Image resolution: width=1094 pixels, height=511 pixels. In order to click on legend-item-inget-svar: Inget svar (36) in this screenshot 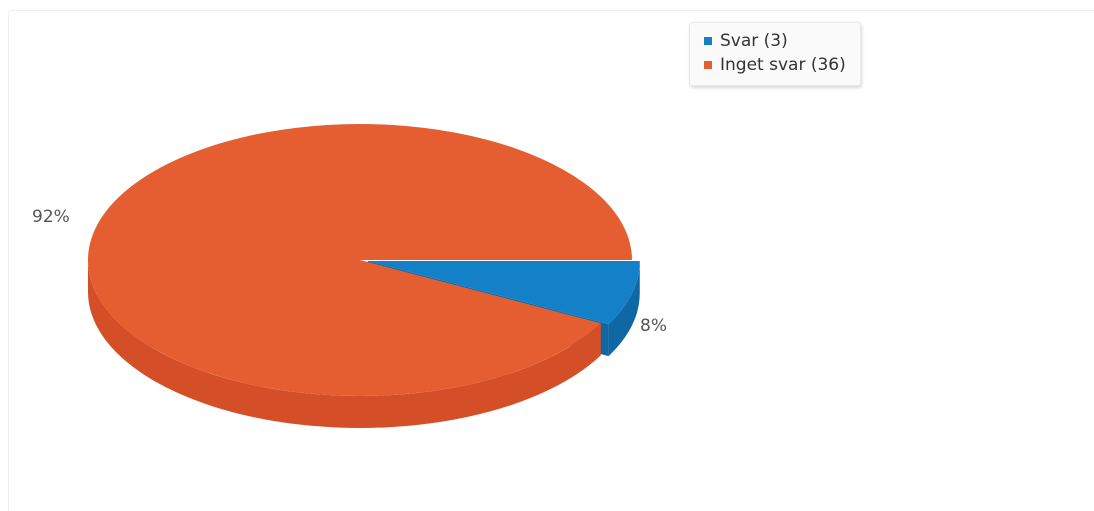, I will do `click(775, 65)`.